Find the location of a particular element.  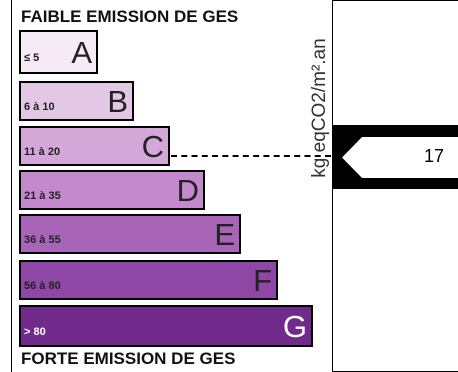

high-emission-label: FORTE EMISSION DE GES is located at coordinates (128, 358).